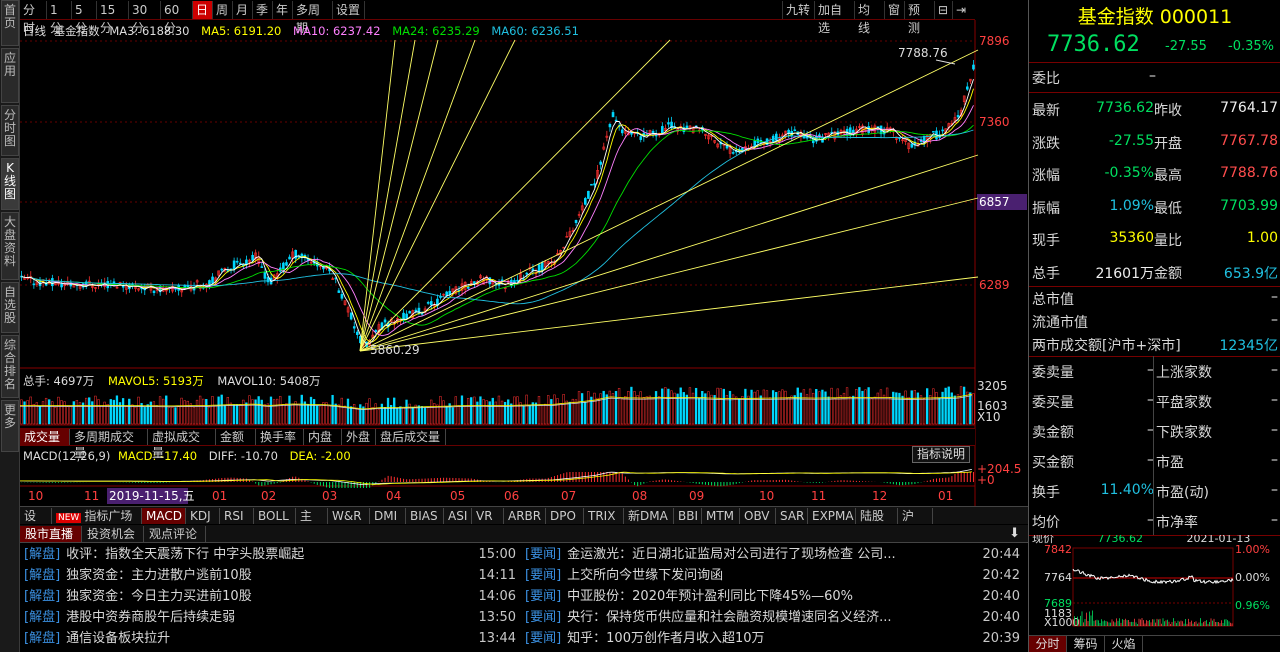  What do you see at coordinates (236, 437) in the screenshot?
I see `volume-tab-3: 金额` at bounding box center [236, 437].